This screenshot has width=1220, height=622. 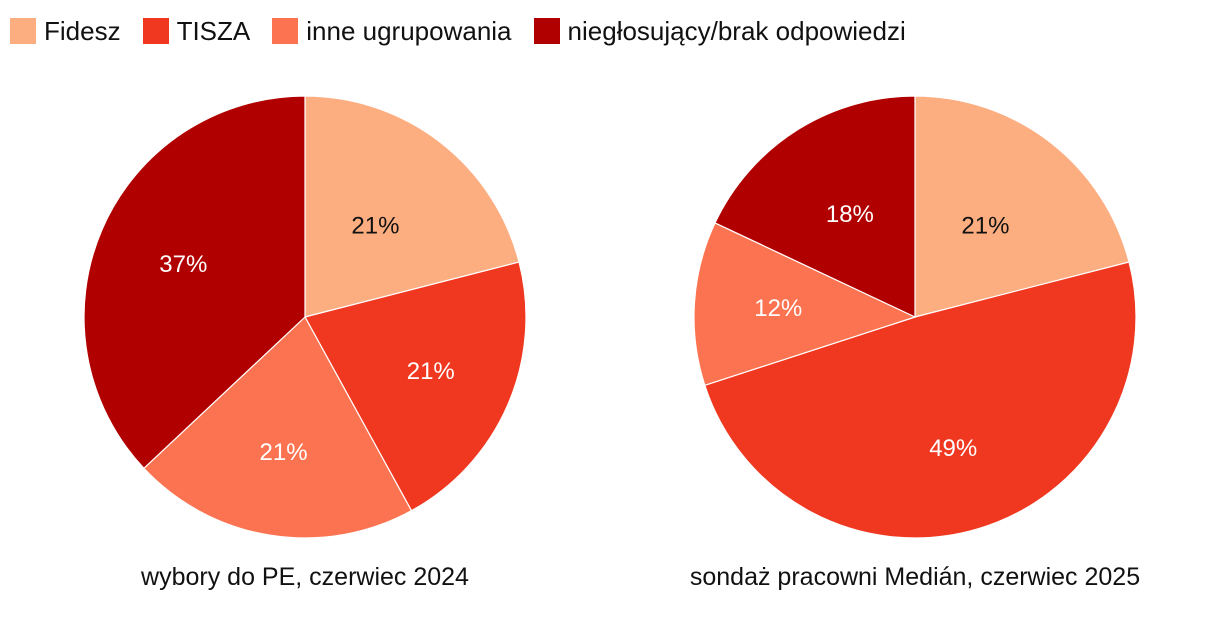 I want to click on slice-label-nieglosujacy: 37%, so click(x=183, y=264).